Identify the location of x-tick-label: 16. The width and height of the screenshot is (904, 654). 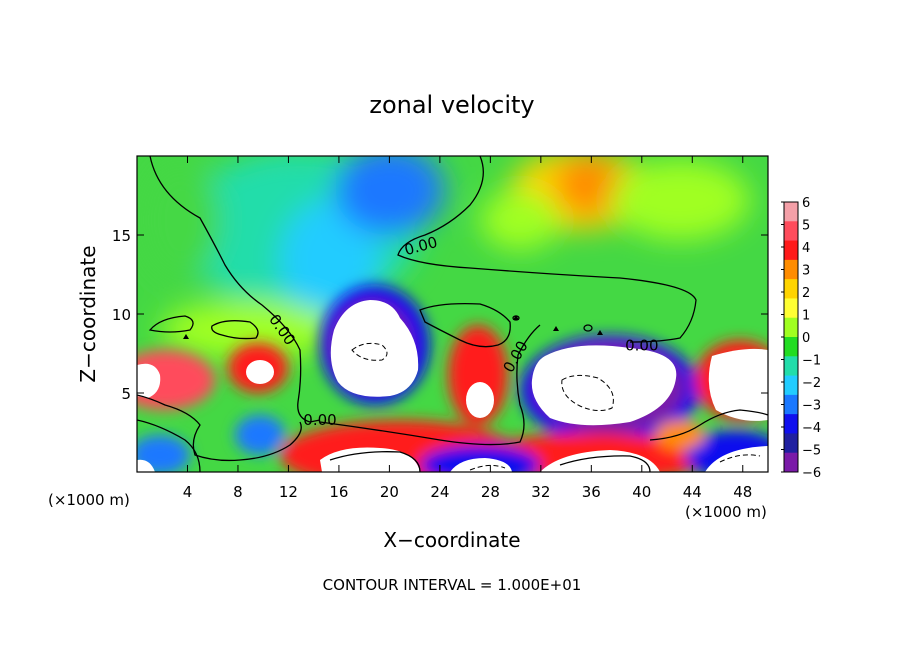
(338, 492).